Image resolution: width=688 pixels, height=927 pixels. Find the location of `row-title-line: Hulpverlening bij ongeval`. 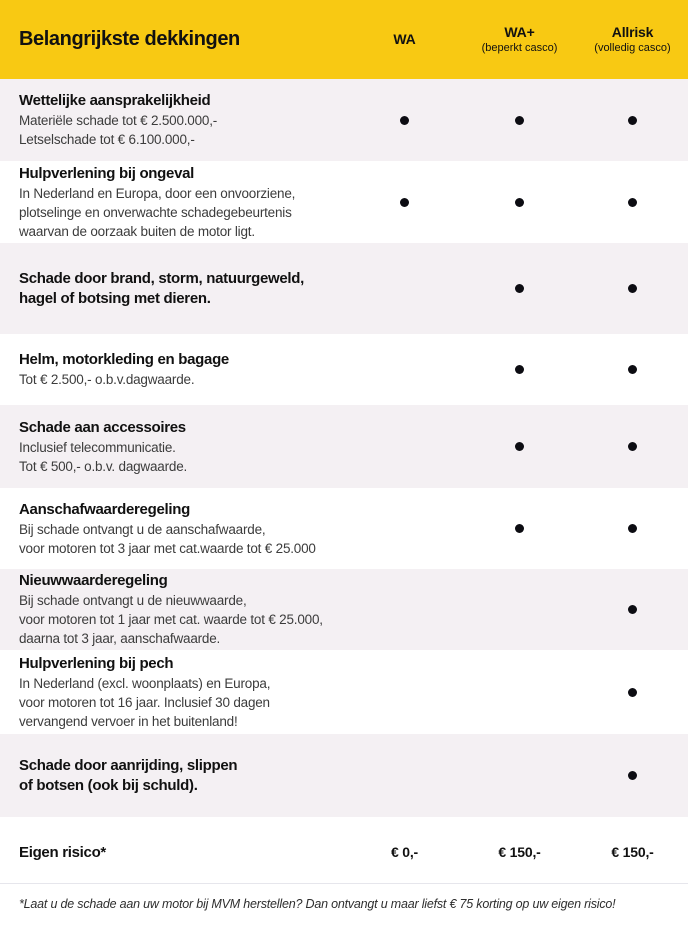

row-title-line: Hulpverlening bij ongeval is located at coordinates (107, 173).